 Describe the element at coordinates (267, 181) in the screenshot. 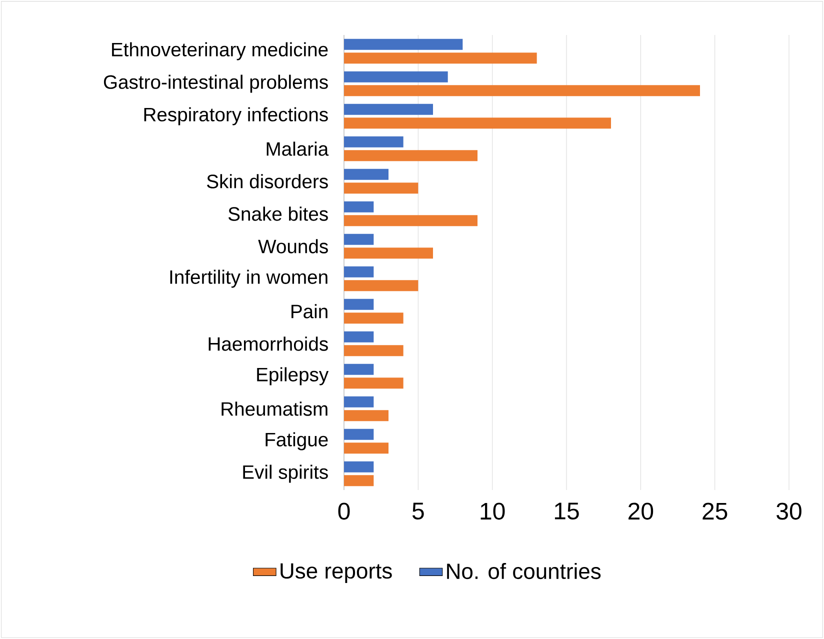

I see `y-tick-label: Skin disorders` at that location.